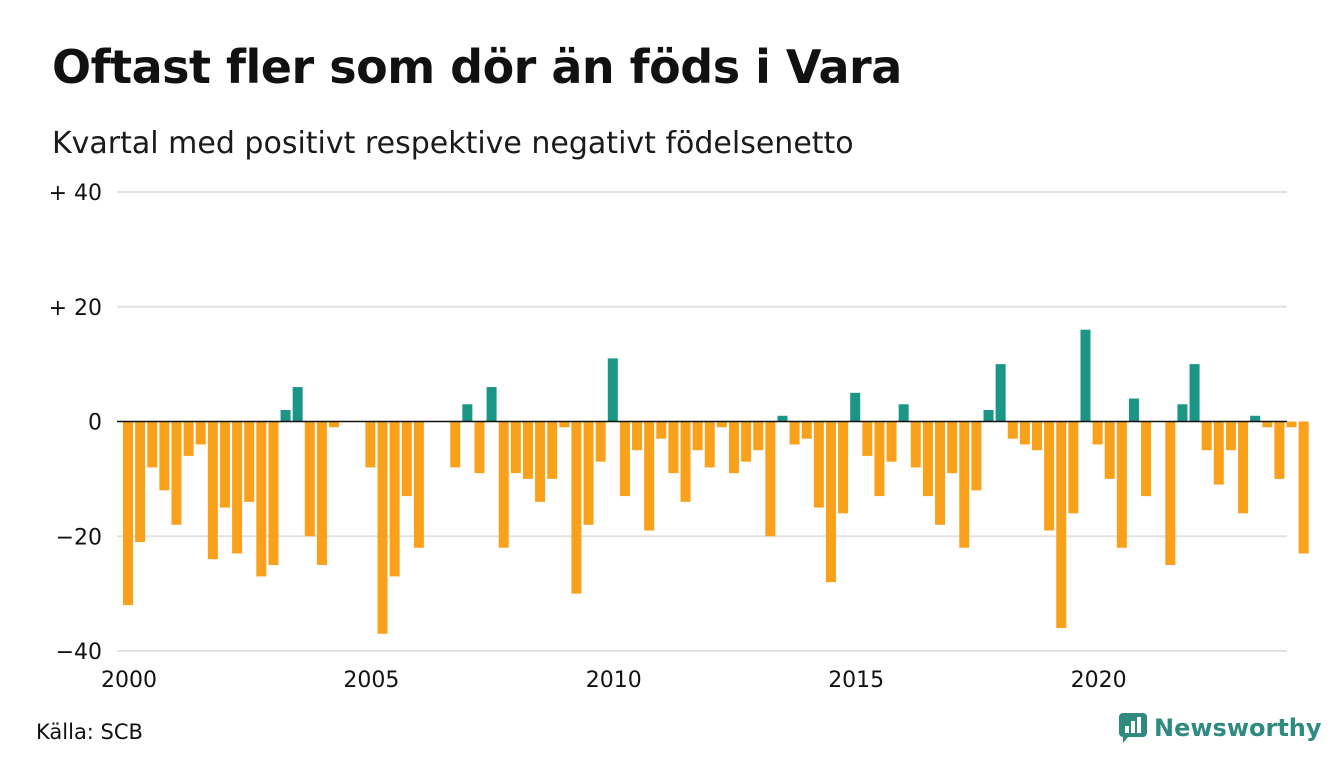 The width and height of the screenshot is (1340, 780). I want to click on x-tick-label: 2005, so click(371, 680).